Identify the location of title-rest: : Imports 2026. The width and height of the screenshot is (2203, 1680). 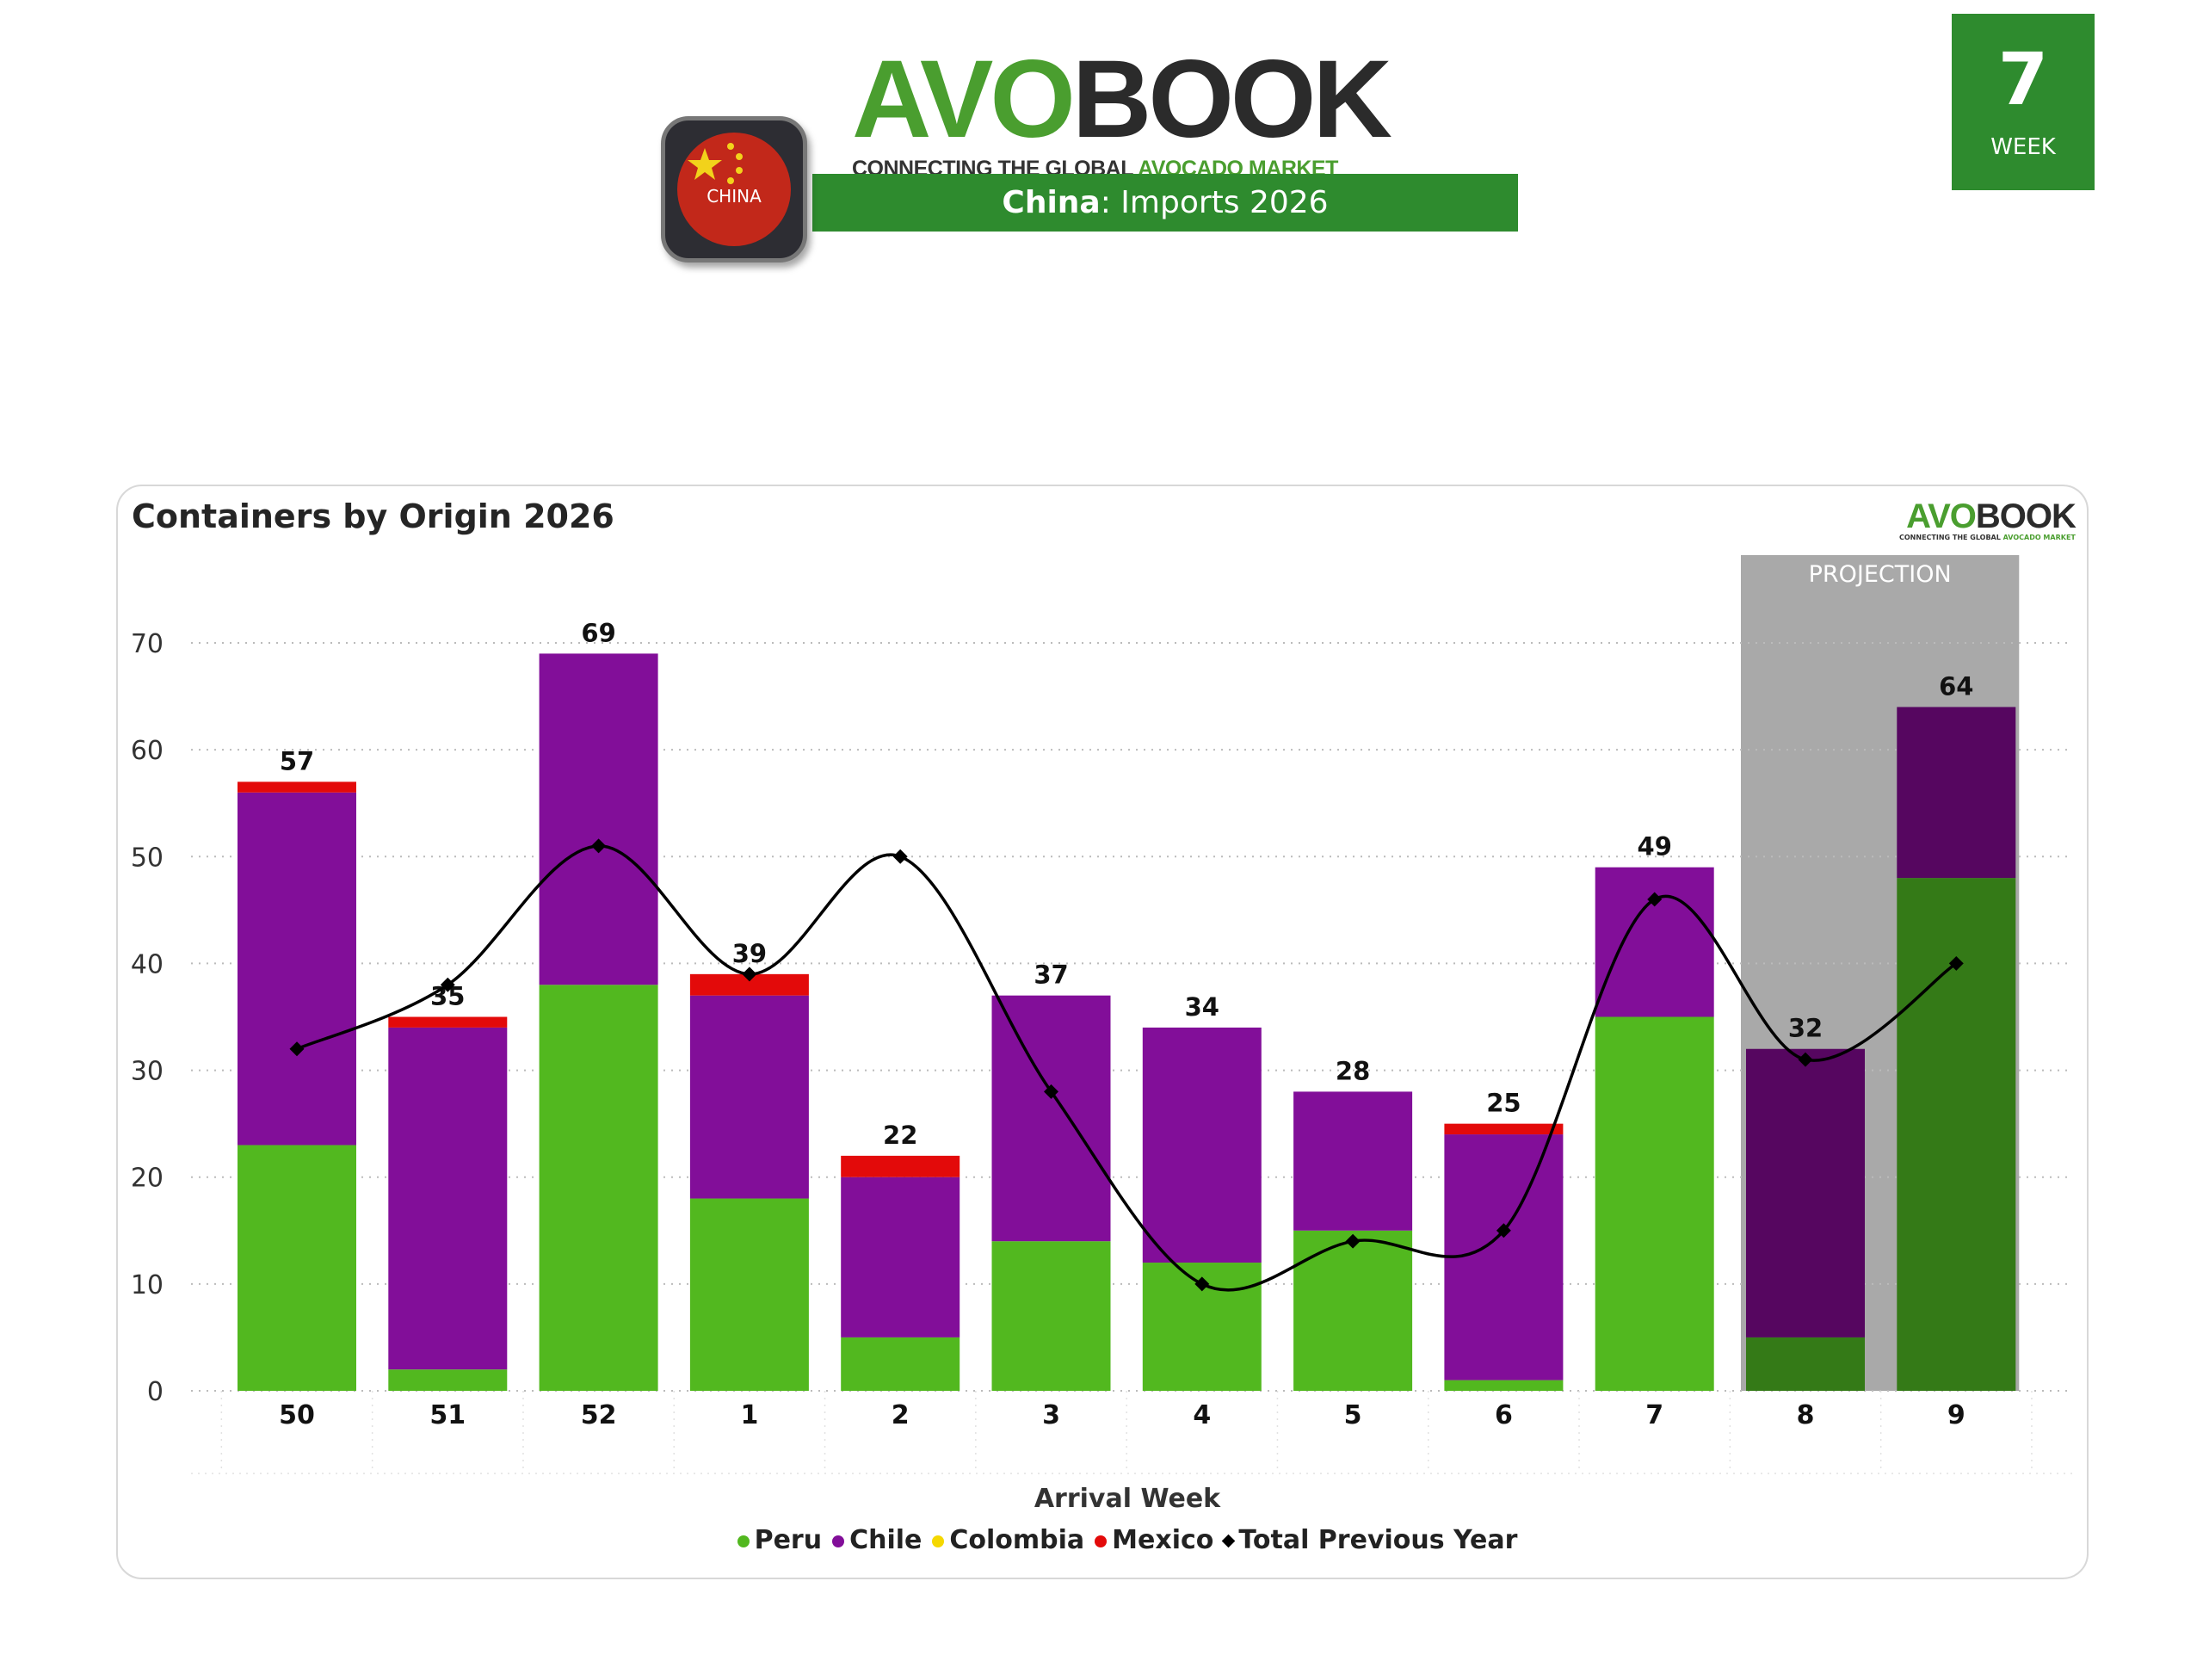
(1214, 202).